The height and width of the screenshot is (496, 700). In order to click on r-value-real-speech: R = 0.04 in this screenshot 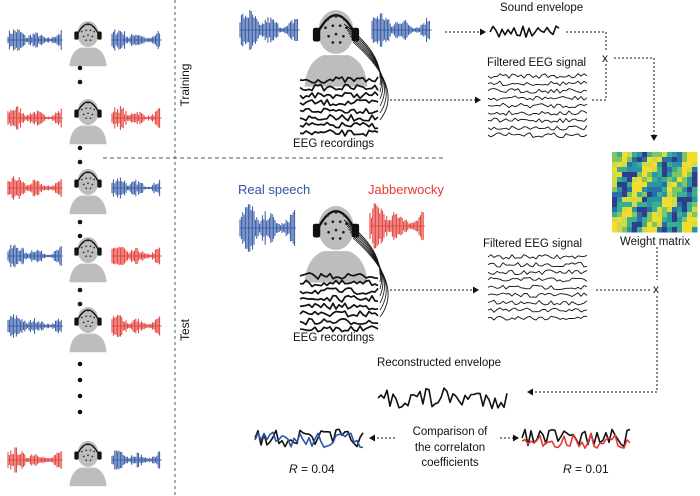, I will do `click(312, 469)`.